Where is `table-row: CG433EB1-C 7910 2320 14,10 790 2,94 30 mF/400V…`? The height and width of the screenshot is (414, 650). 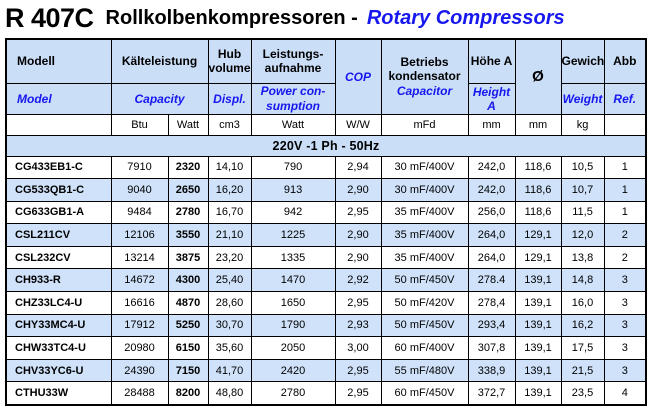 table-row: CG433EB1-C 7910 2320 14,10 790 2,94 30 mF/400V… is located at coordinates (326, 167).